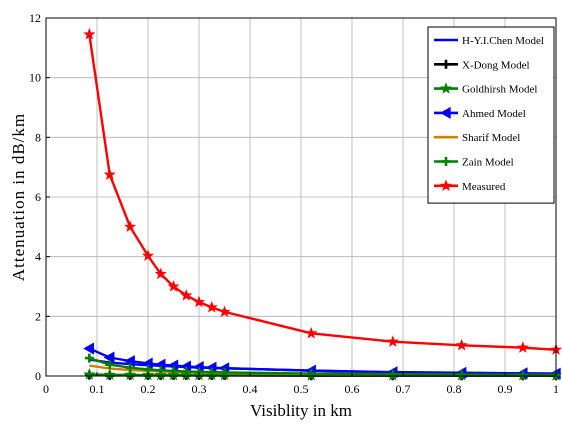  What do you see at coordinates (496, 65) in the screenshot?
I see `legend-label: X-Dong Model` at bounding box center [496, 65].